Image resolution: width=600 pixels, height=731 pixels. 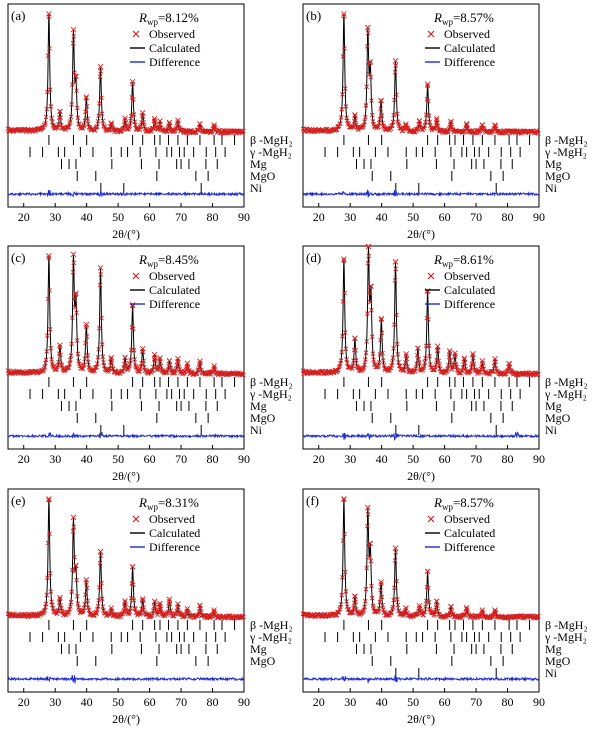 I want to click on panel-label: (c), so click(x=18, y=257).